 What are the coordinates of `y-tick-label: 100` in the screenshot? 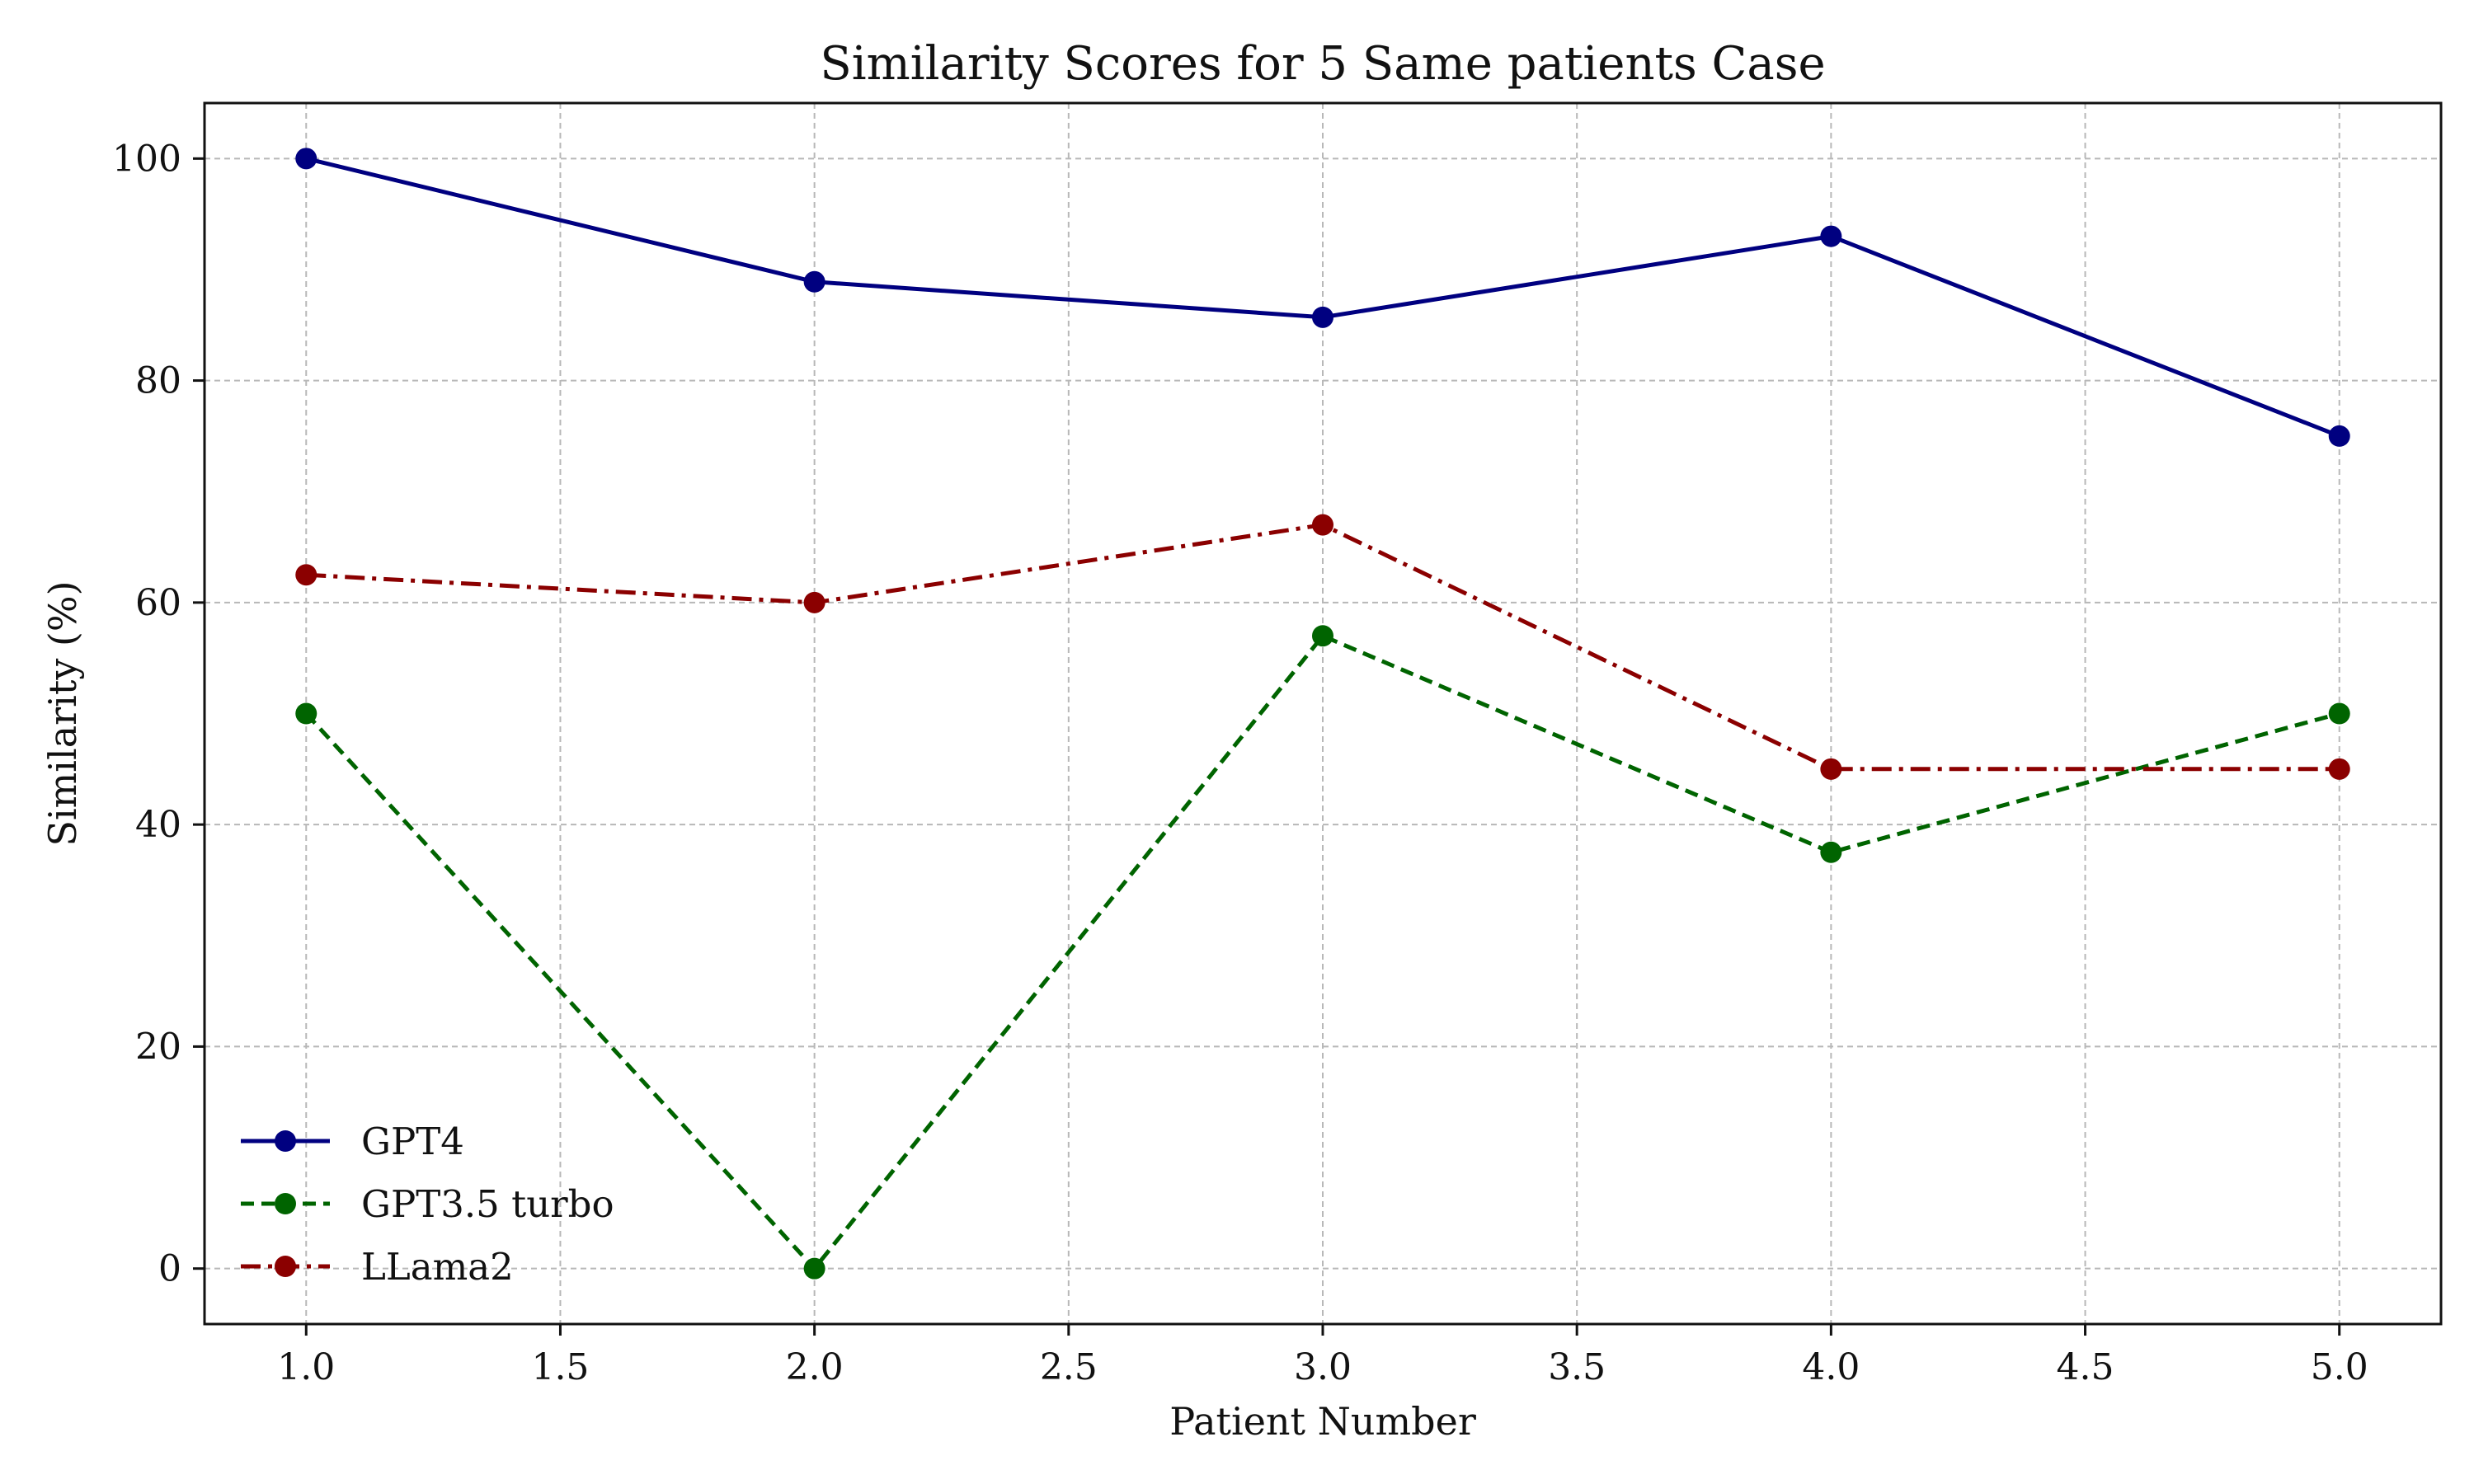 It's located at (146, 159).